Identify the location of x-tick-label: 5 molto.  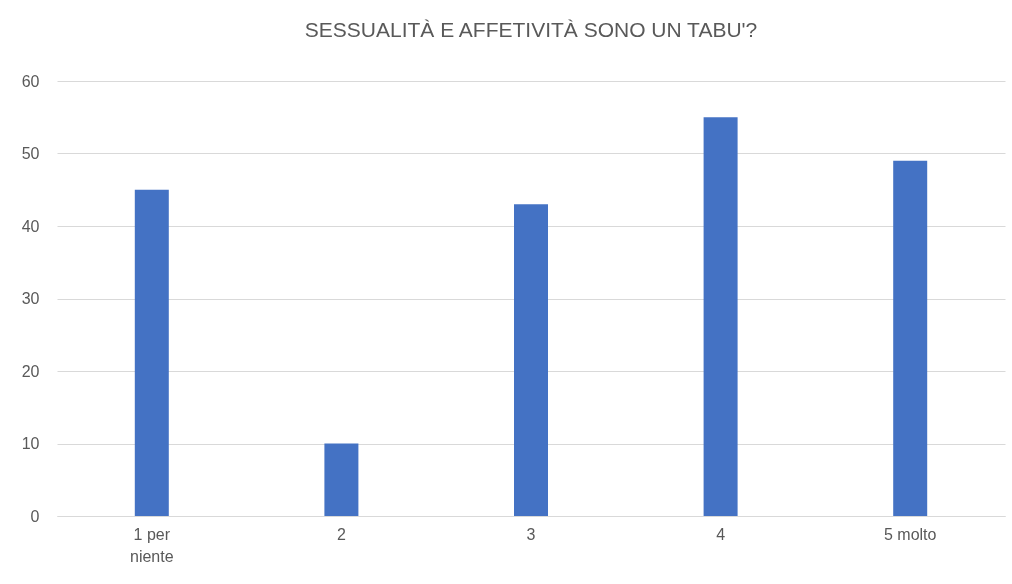
(910, 534).